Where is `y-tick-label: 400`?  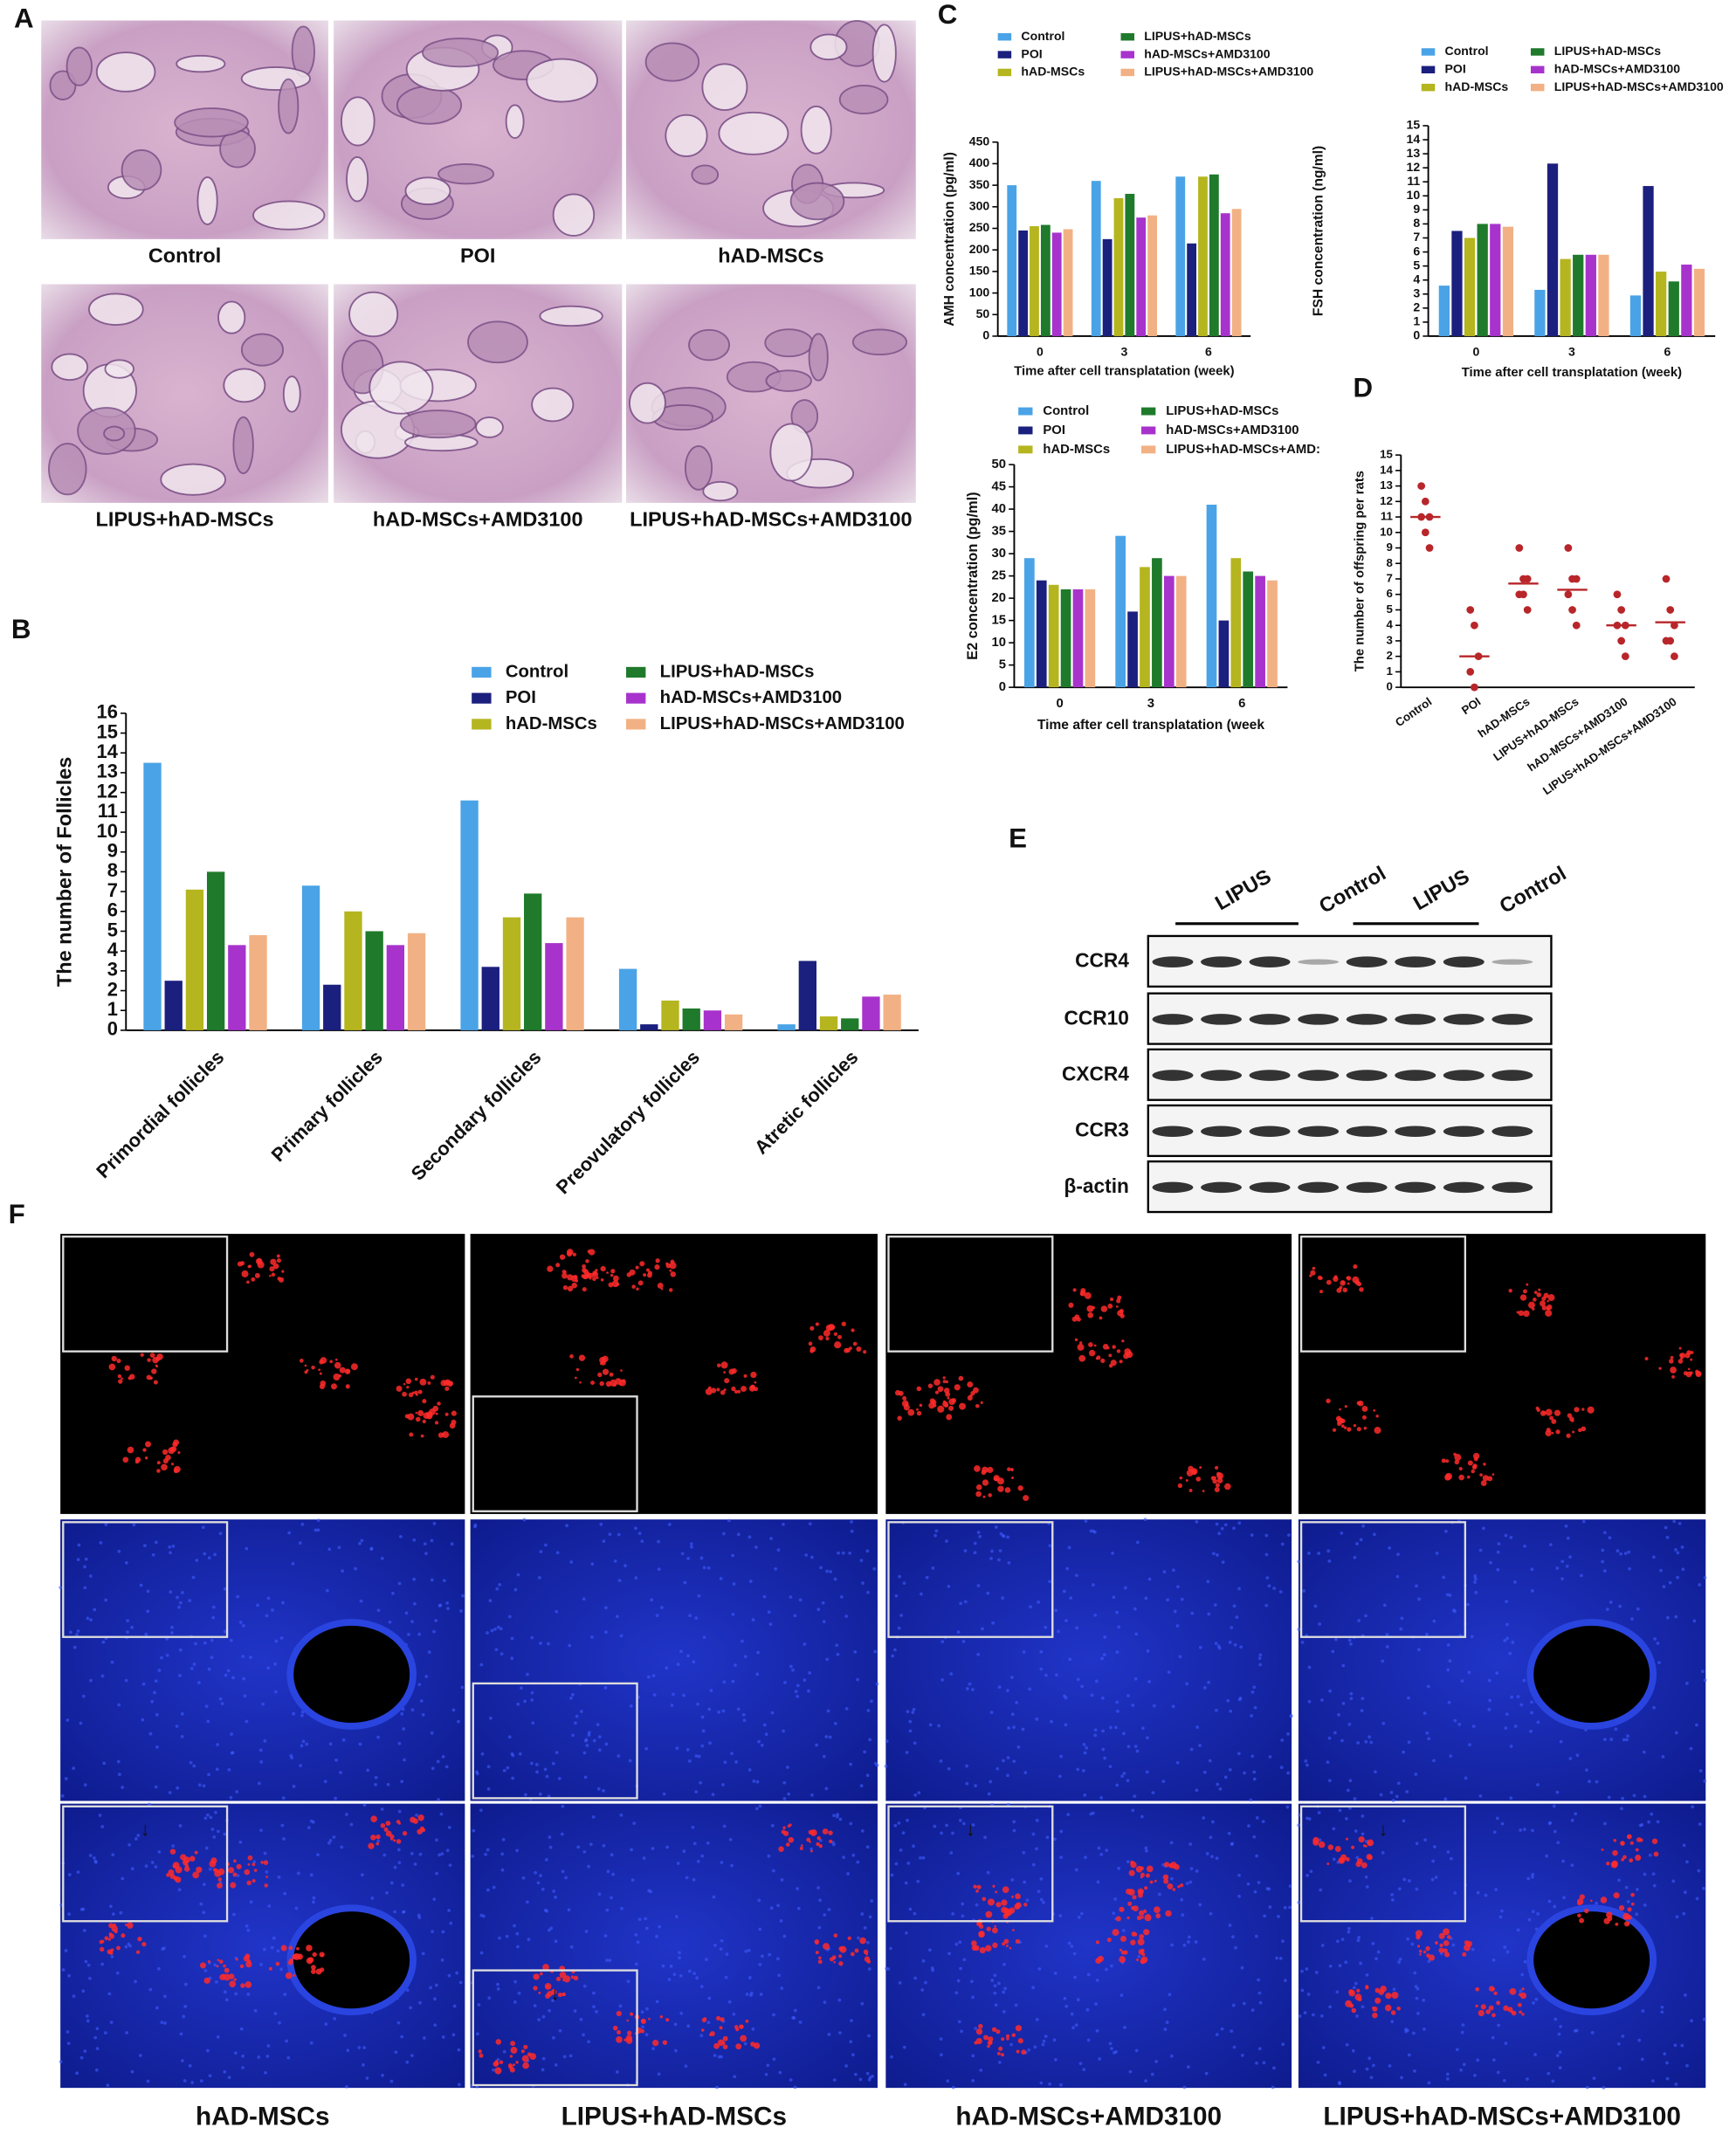 y-tick-label: 400 is located at coordinates (979, 162).